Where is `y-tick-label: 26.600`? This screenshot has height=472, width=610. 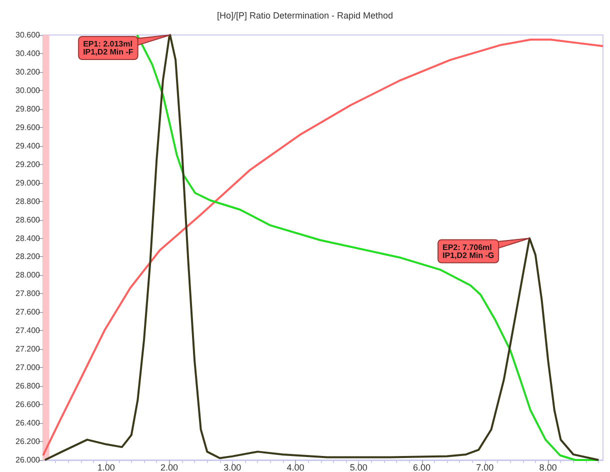 y-tick-label: 26.600 is located at coordinates (28, 405).